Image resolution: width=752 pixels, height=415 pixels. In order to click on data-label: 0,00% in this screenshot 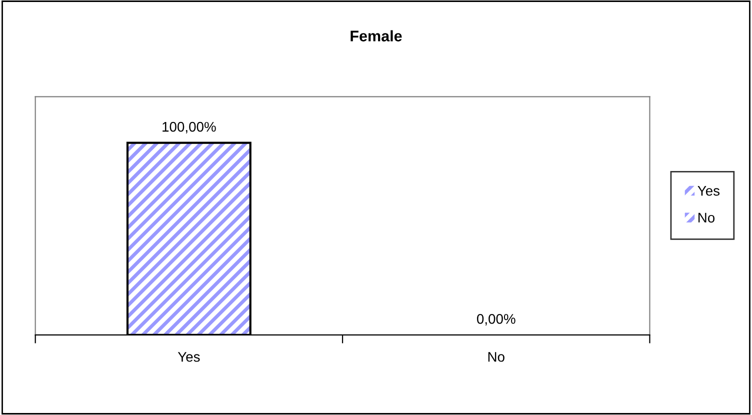, I will do `click(496, 320)`.